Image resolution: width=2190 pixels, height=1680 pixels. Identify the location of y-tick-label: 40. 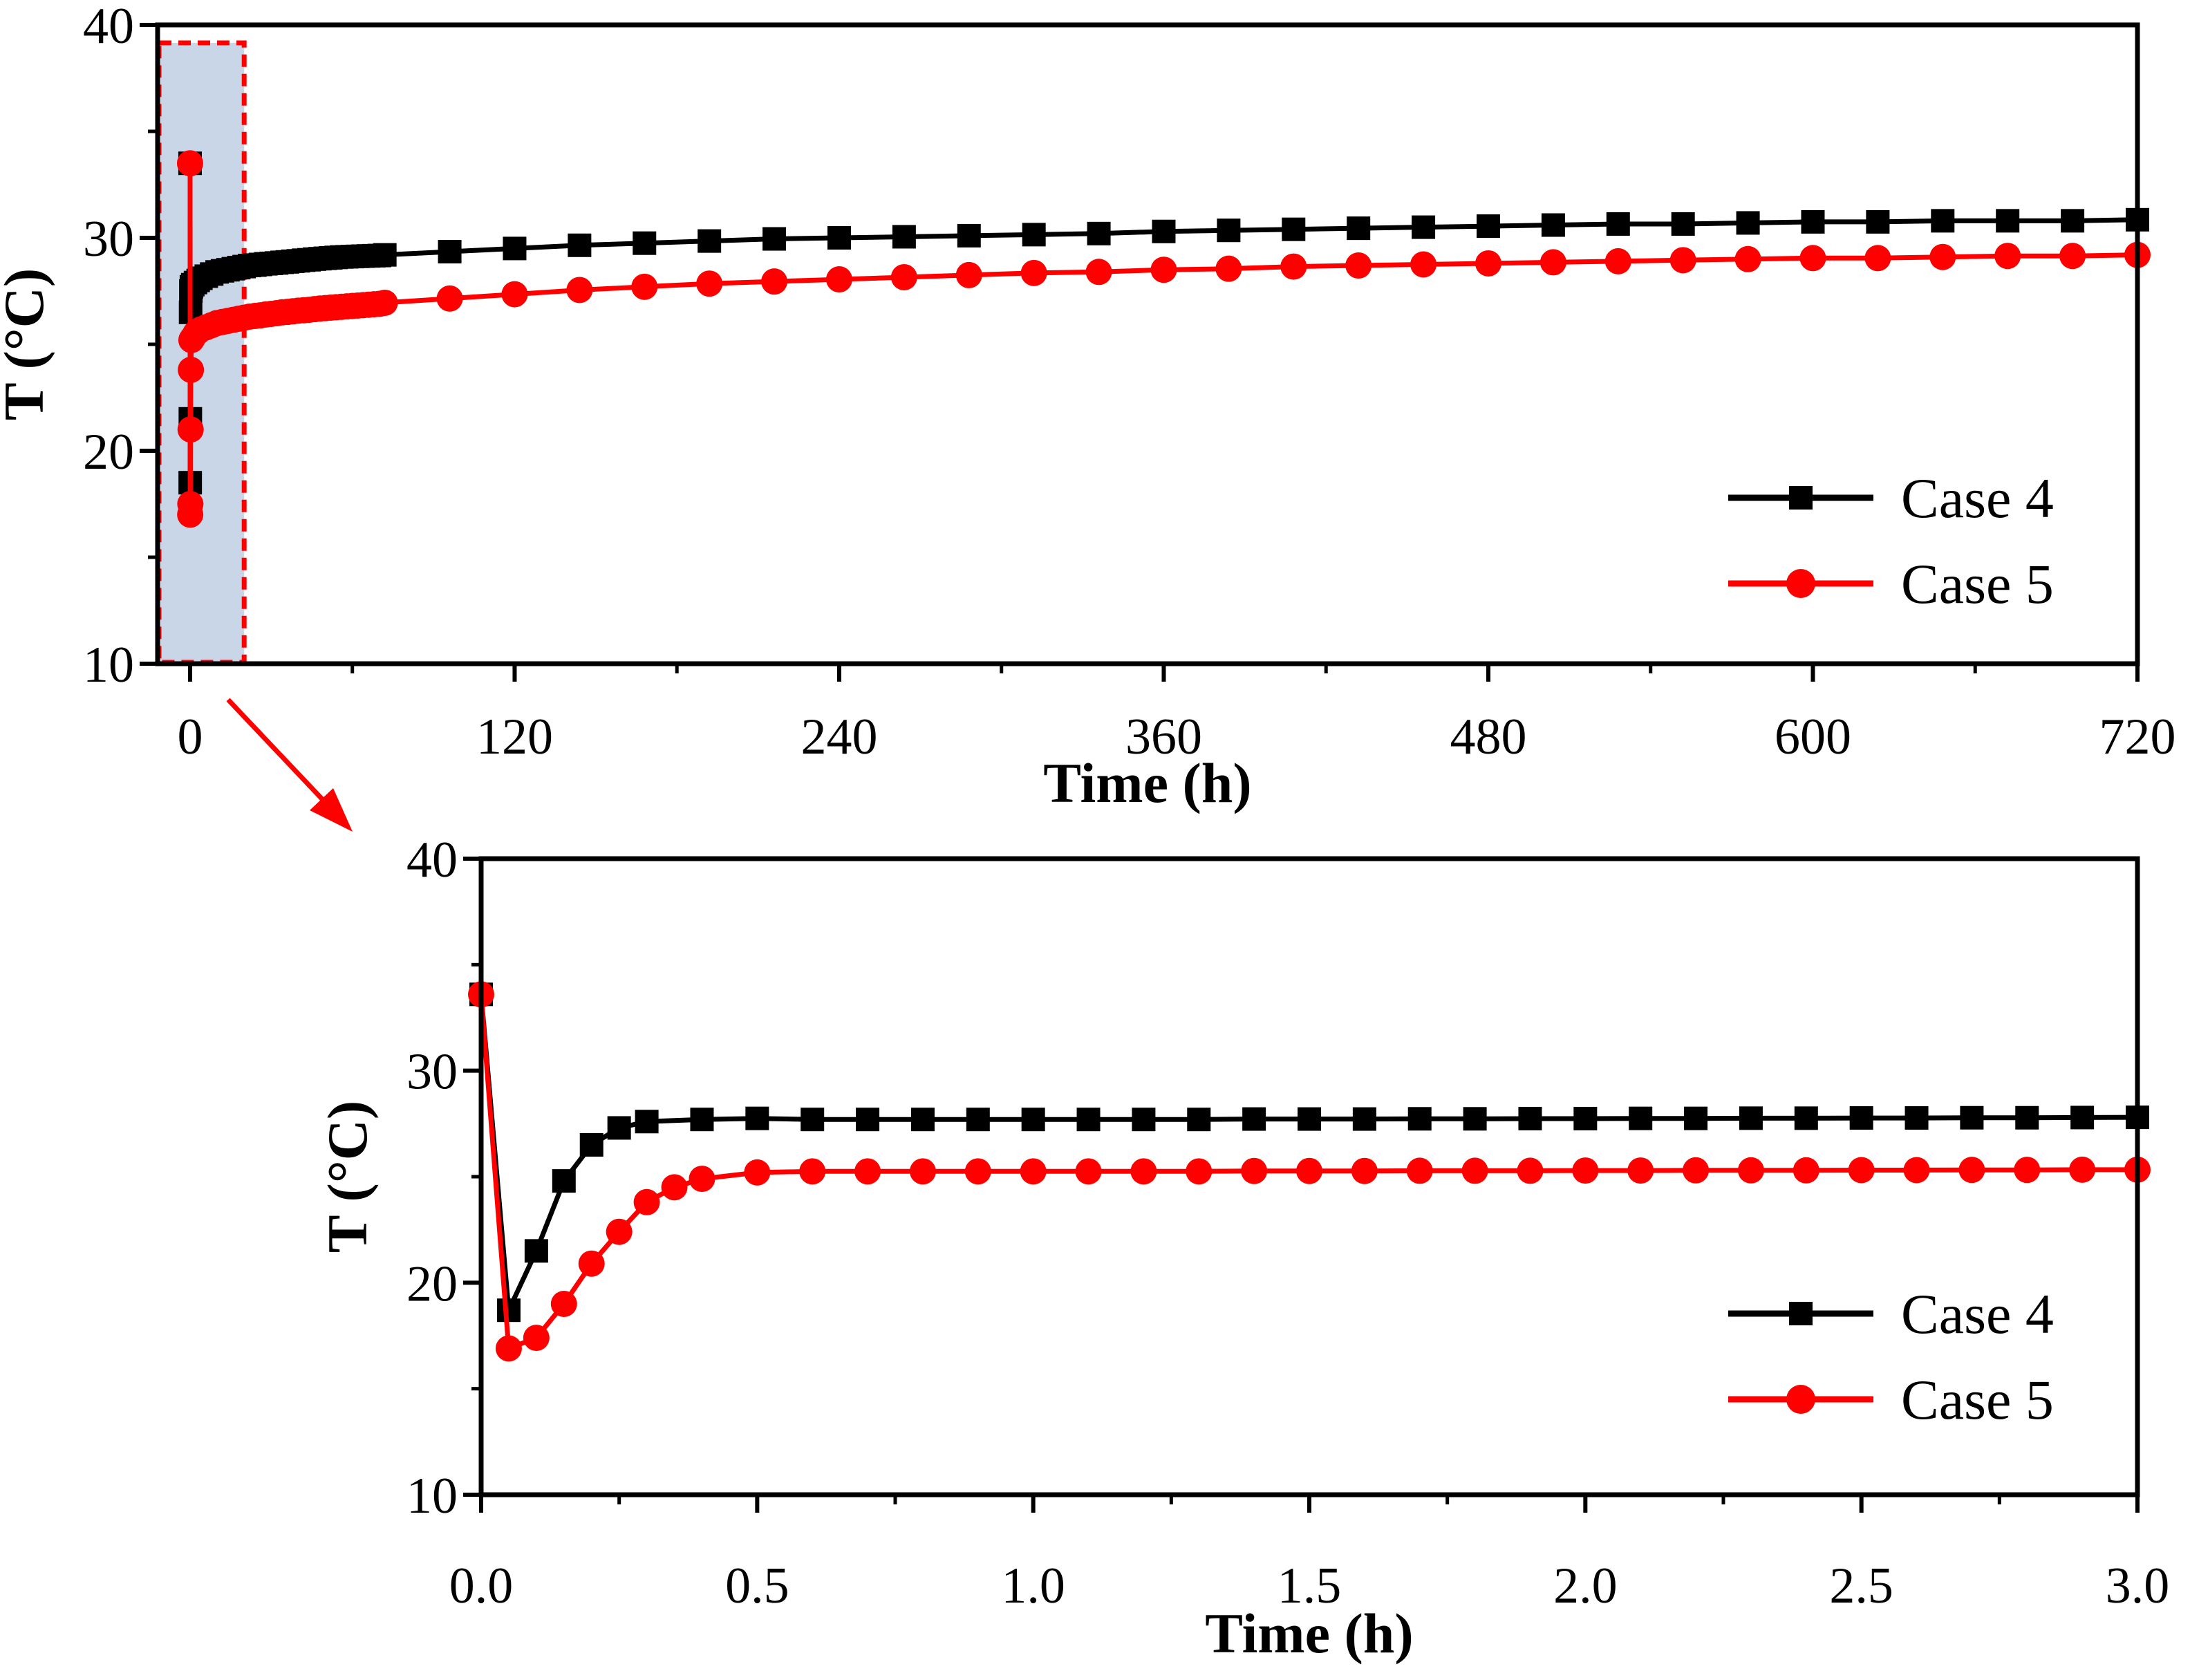
(108, 27).